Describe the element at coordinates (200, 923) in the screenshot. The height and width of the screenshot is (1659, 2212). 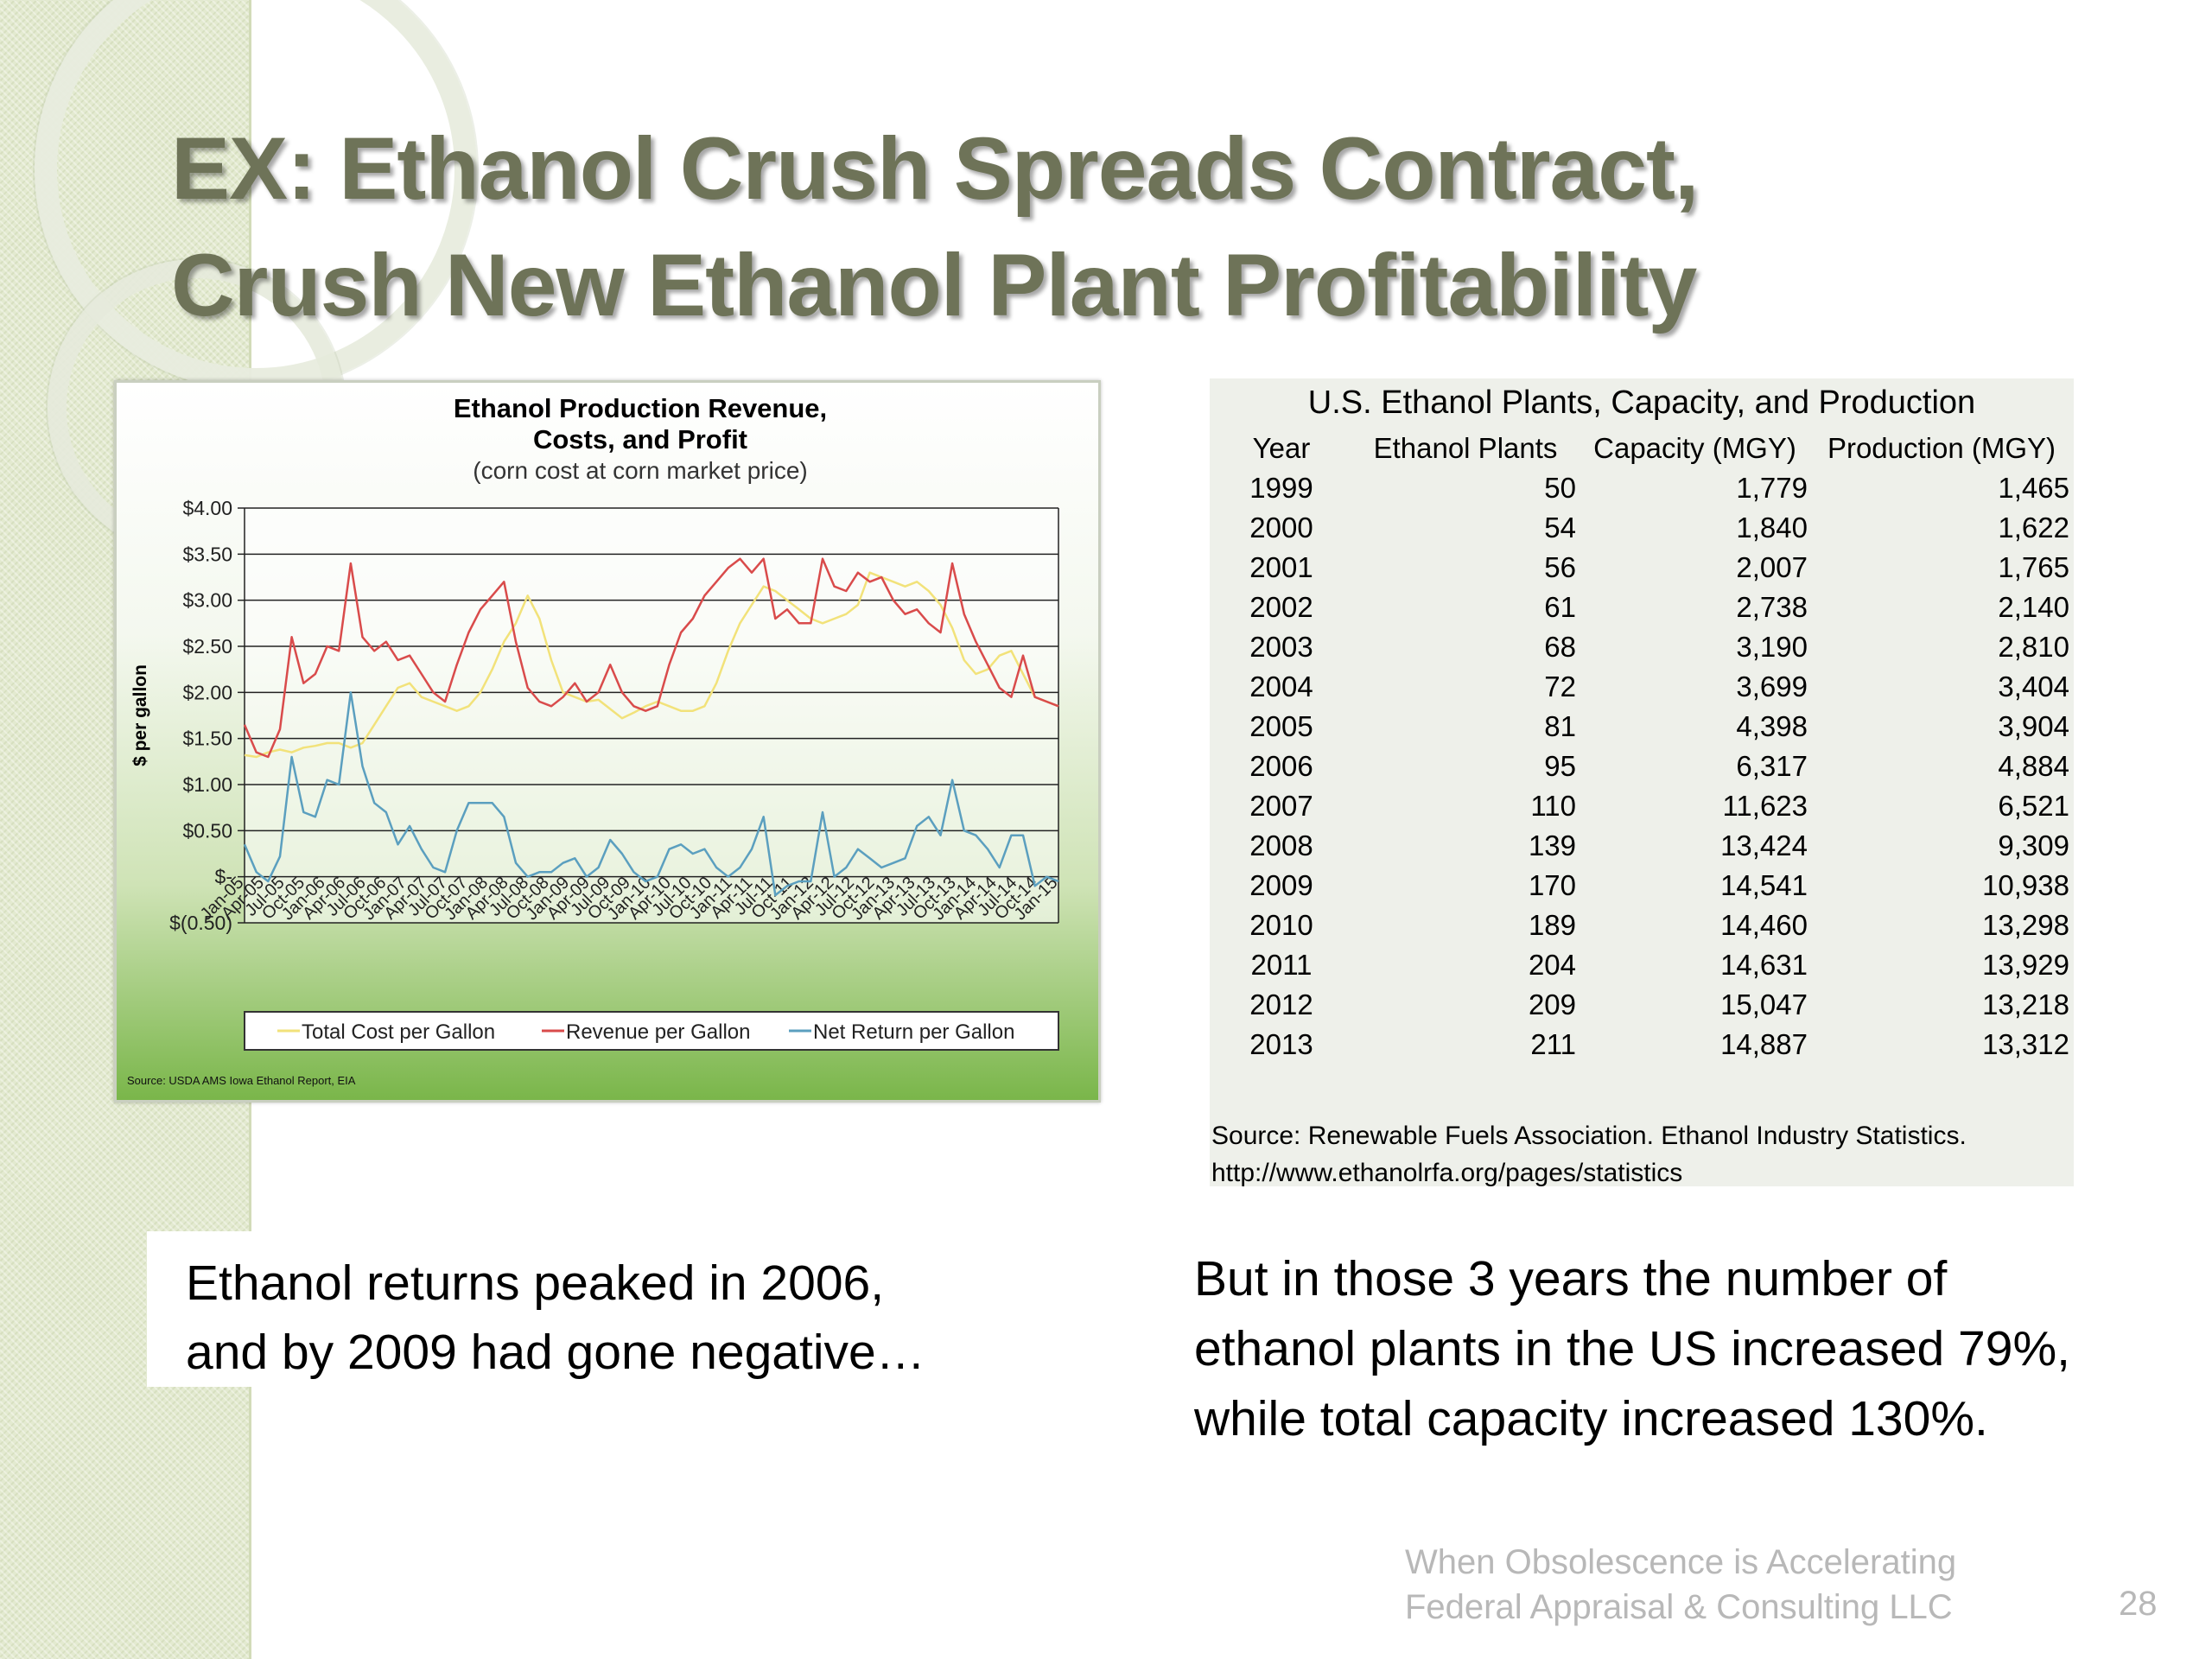
I see `chart-y-tick-label: $(0.50)` at that location.